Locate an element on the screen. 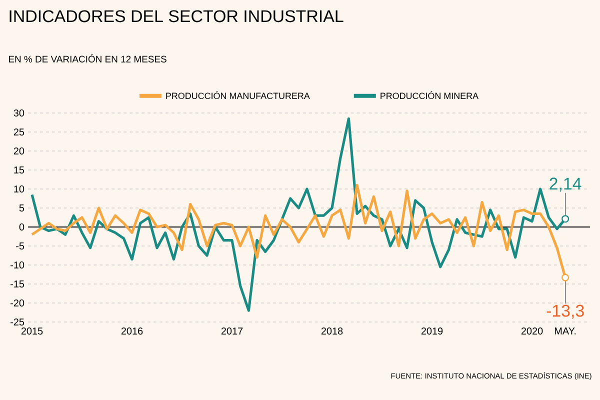 This screenshot has width=600, height=400. x-tick-label: MAY. is located at coordinates (565, 331).